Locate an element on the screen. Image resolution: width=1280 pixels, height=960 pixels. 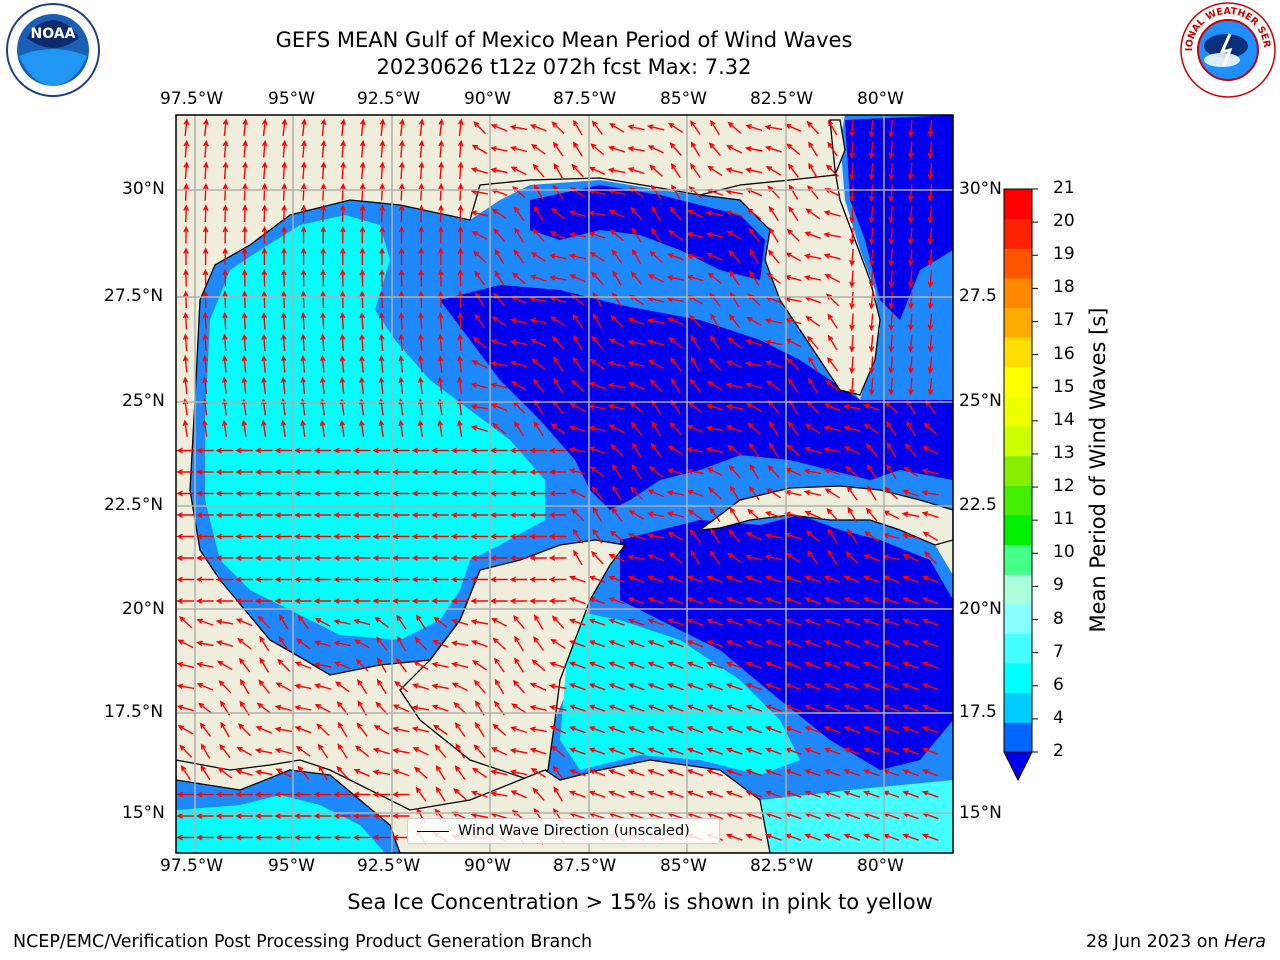
lon-tick-top: 95°W is located at coordinates (291, 99).